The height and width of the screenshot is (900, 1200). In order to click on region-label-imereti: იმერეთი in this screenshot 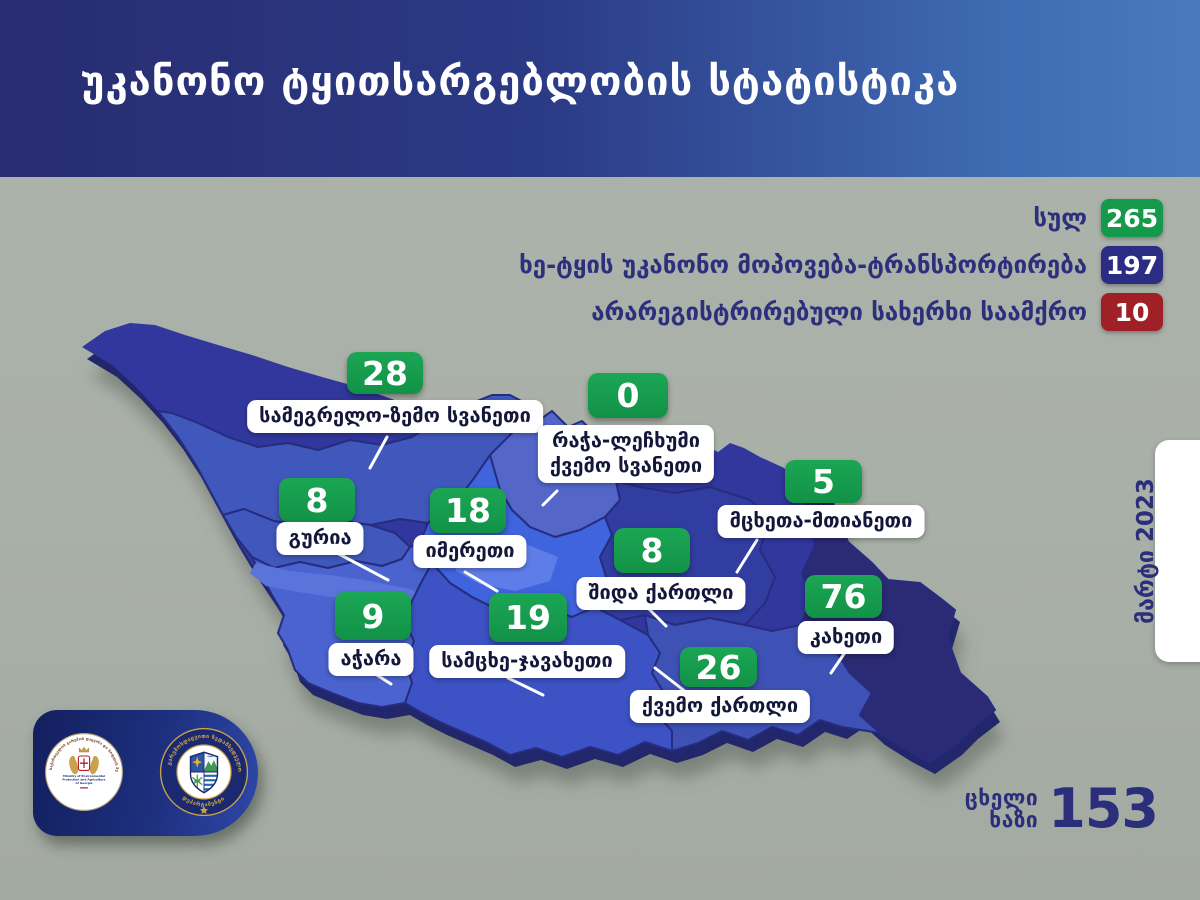, I will do `click(470, 551)`.